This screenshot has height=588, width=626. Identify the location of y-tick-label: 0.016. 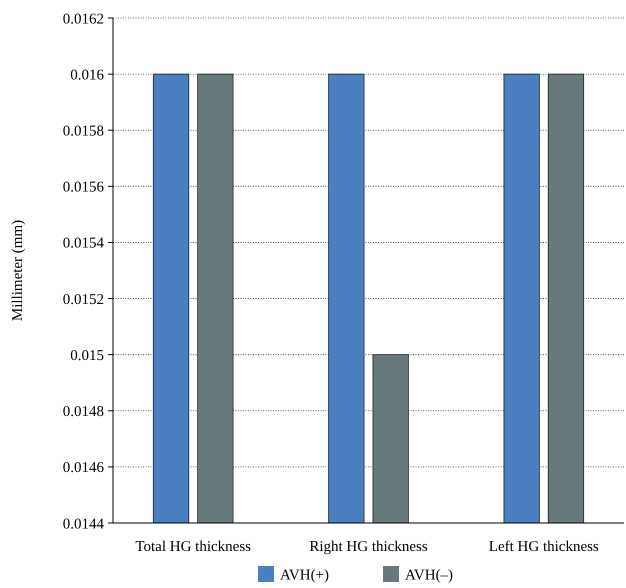
(87, 75).